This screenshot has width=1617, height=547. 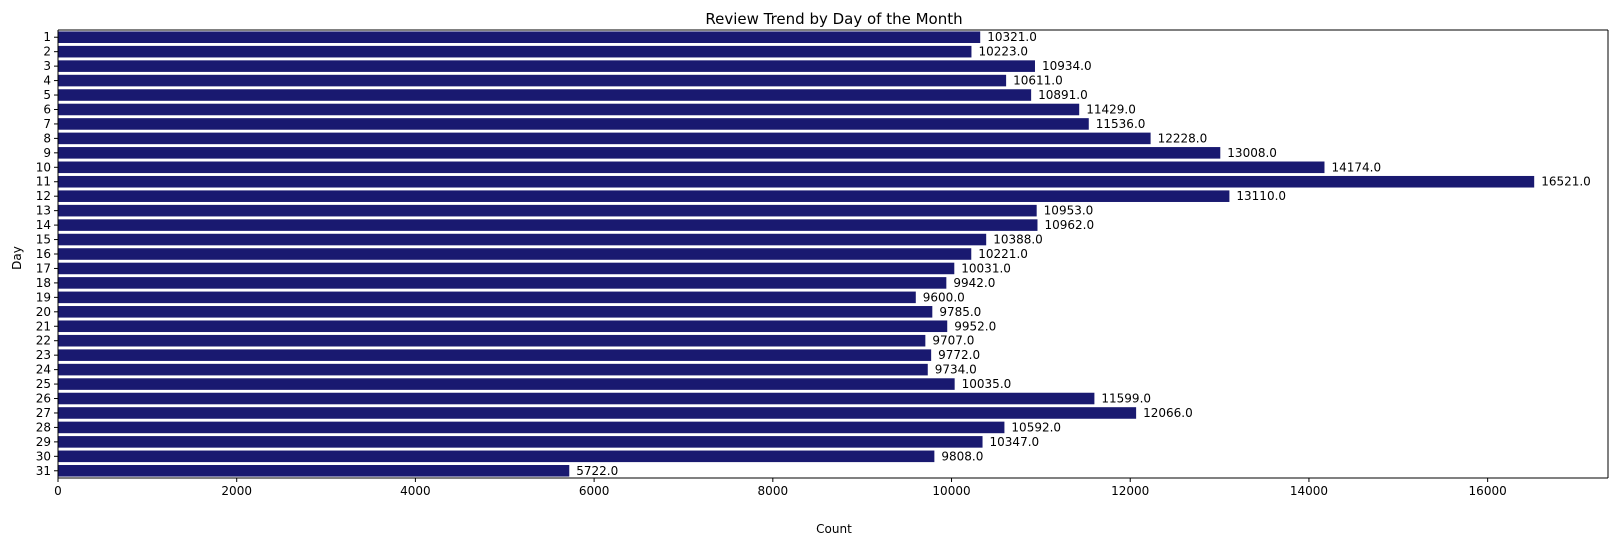 I want to click on y-tick-label-21: 21, so click(x=43, y=326).